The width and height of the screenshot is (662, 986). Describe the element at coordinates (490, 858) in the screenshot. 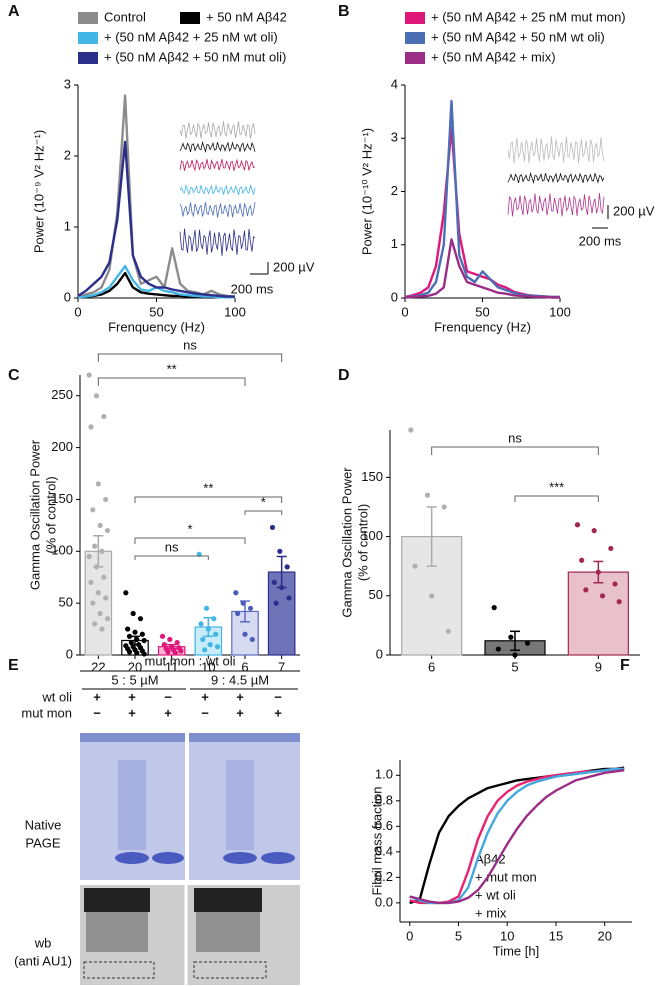

I see `legend-label: Aβ42` at that location.